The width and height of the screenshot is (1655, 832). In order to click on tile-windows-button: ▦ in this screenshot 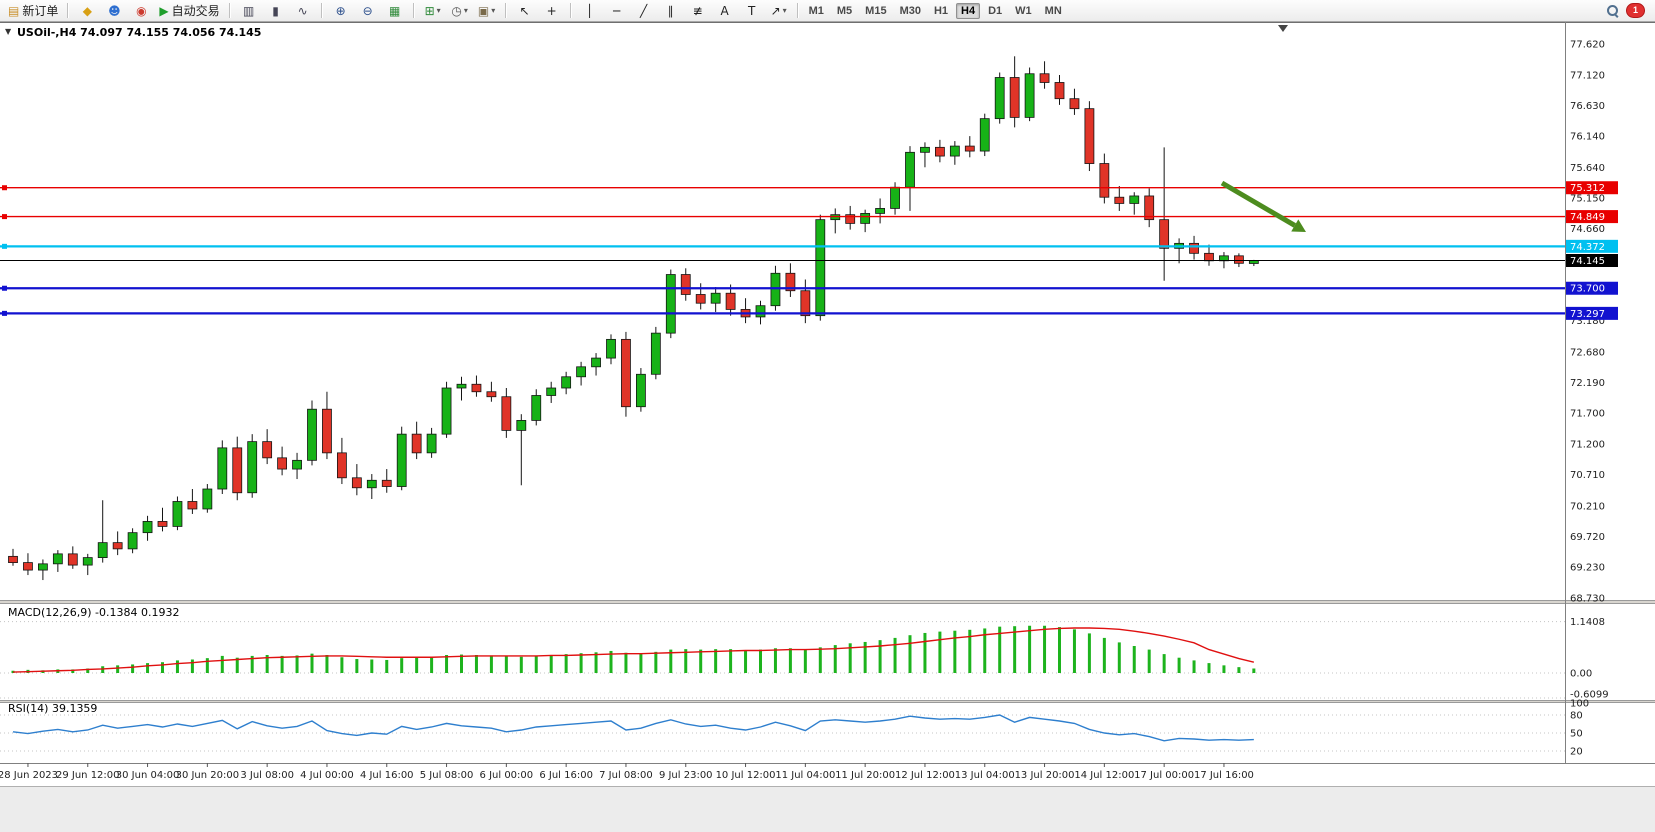, I will do `click(395, 11)`.